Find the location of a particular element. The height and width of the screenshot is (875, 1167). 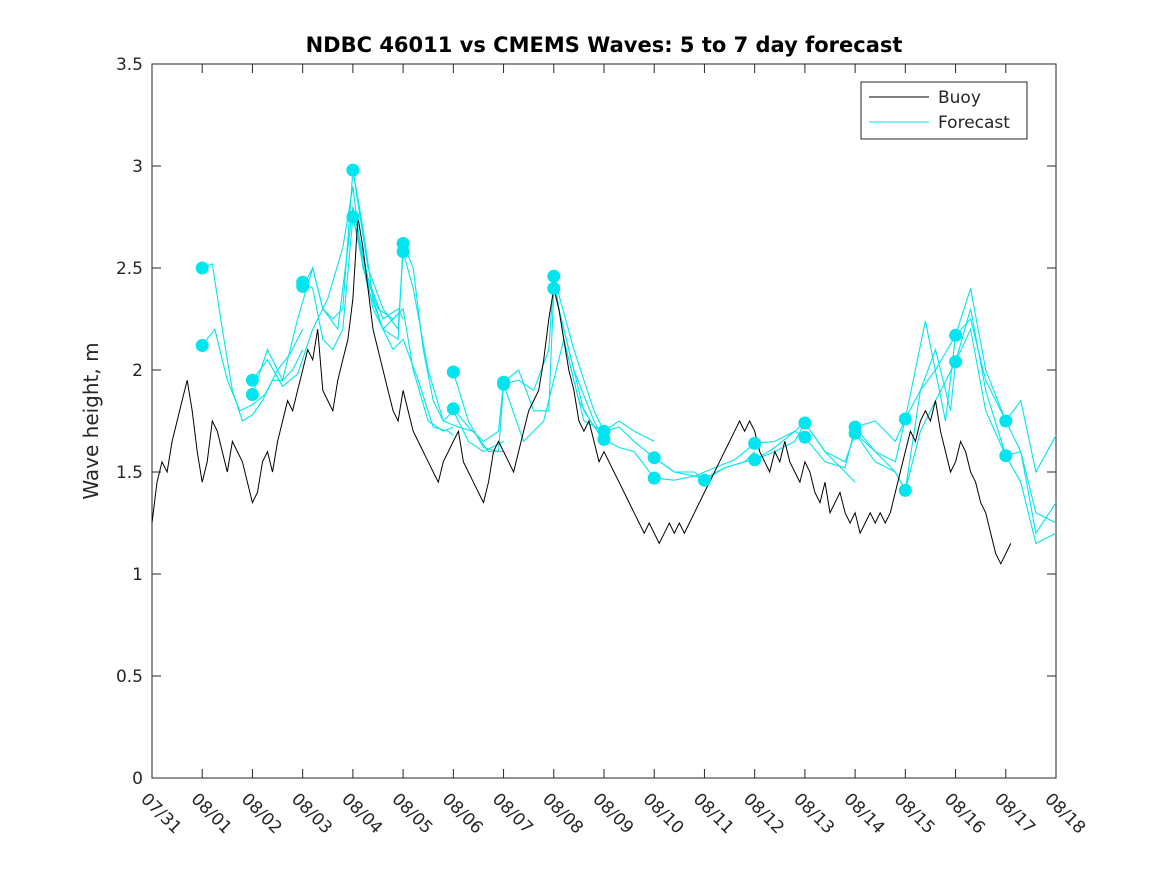

y-tick-label: 3 is located at coordinates (137, 167).